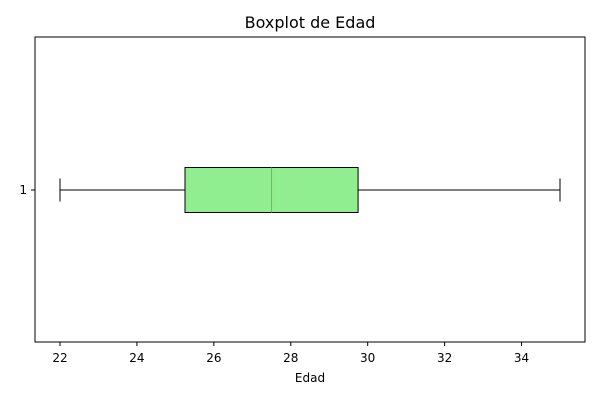 The width and height of the screenshot is (600, 400). Describe the element at coordinates (444, 358) in the screenshot. I see `x-tick-label: 32` at that location.